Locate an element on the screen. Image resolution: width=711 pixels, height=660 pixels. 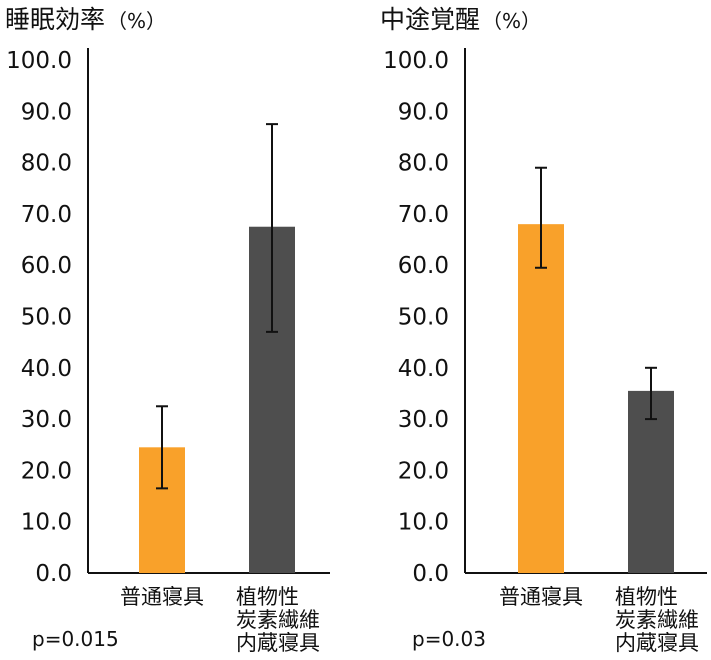
p-value-label: p=0.03 is located at coordinates (449, 639).